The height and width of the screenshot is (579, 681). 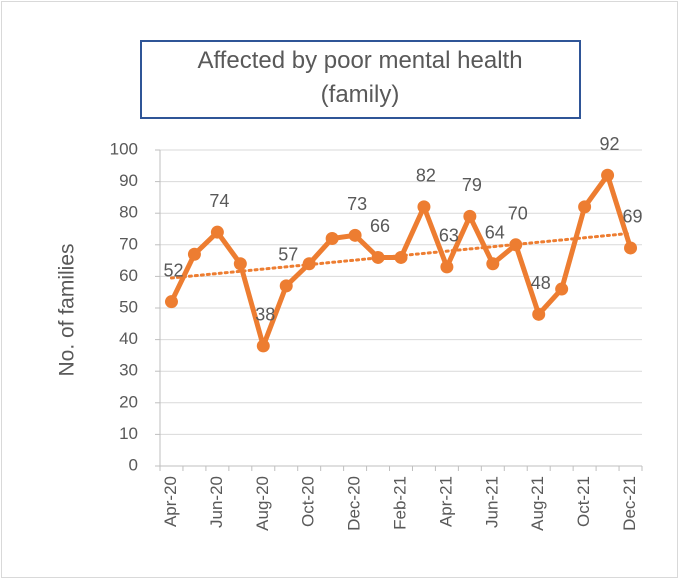 I want to click on y-tick-label: 60, so click(x=128, y=275).